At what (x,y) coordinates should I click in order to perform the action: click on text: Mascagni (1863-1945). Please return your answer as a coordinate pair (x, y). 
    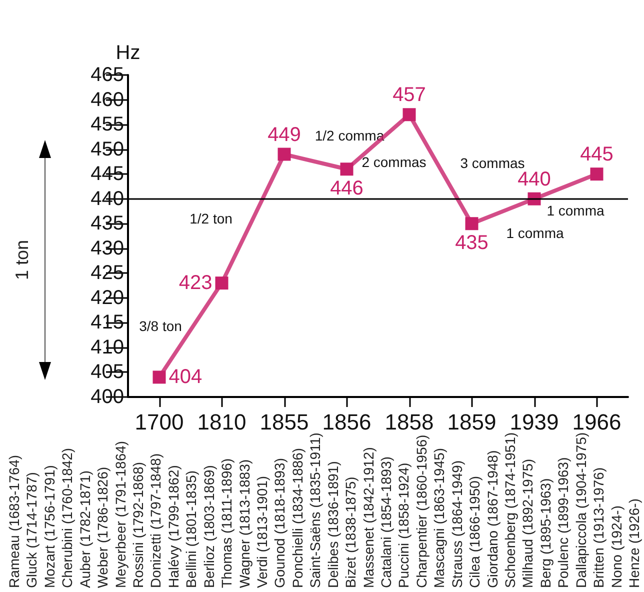
    Looking at the image, I should click on (439, 518).